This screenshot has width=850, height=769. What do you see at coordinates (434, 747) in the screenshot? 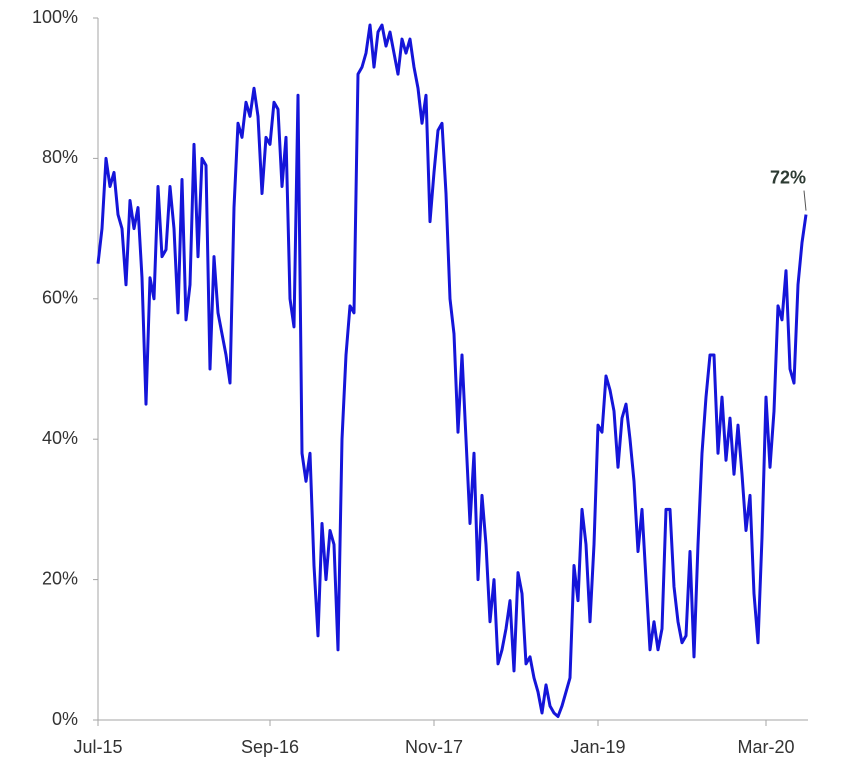
I see `x-tick-label: Nov-17` at bounding box center [434, 747].